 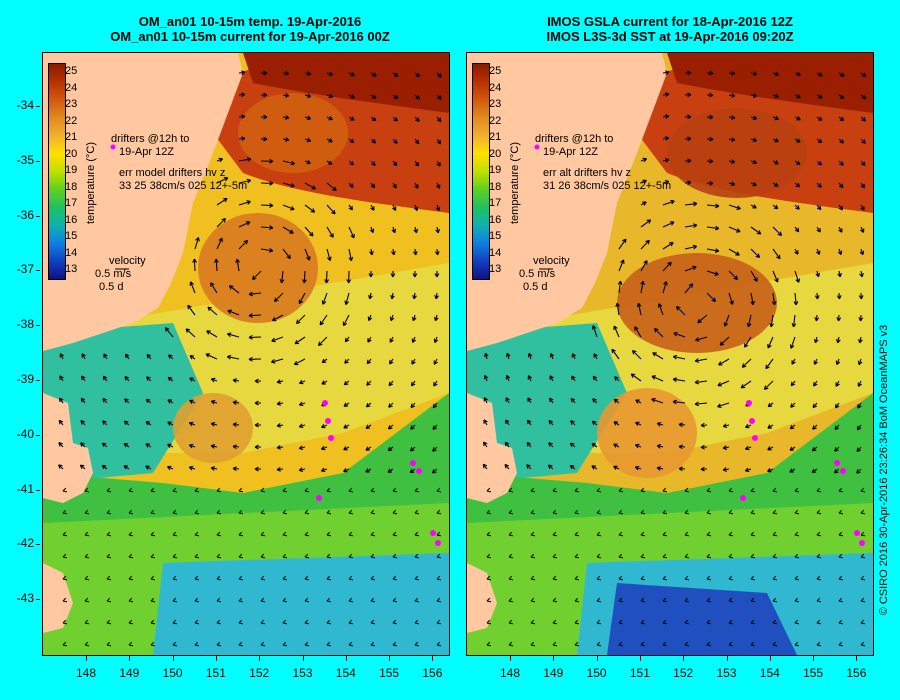 I want to click on land-island, so click(x=492, y=448).